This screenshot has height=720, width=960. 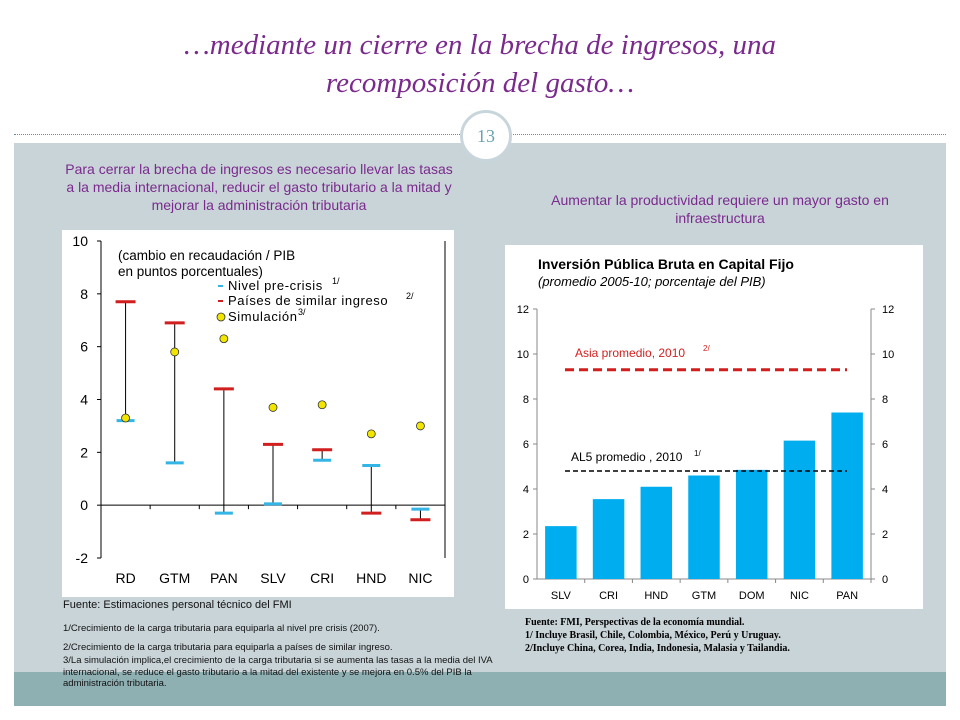 What do you see at coordinates (526, 535) in the screenshot?
I see `y-tick-label-left: 2` at bounding box center [526, 535].